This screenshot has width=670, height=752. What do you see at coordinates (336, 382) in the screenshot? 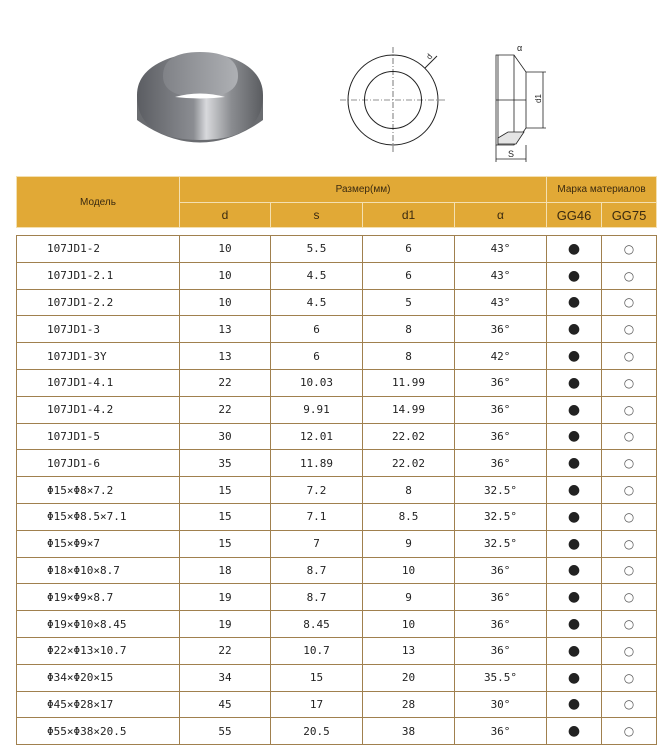
I see `table-row: 107JD1-4.1 22 10.03 11.99 36° ● ○` at bounding box center [336, 382].